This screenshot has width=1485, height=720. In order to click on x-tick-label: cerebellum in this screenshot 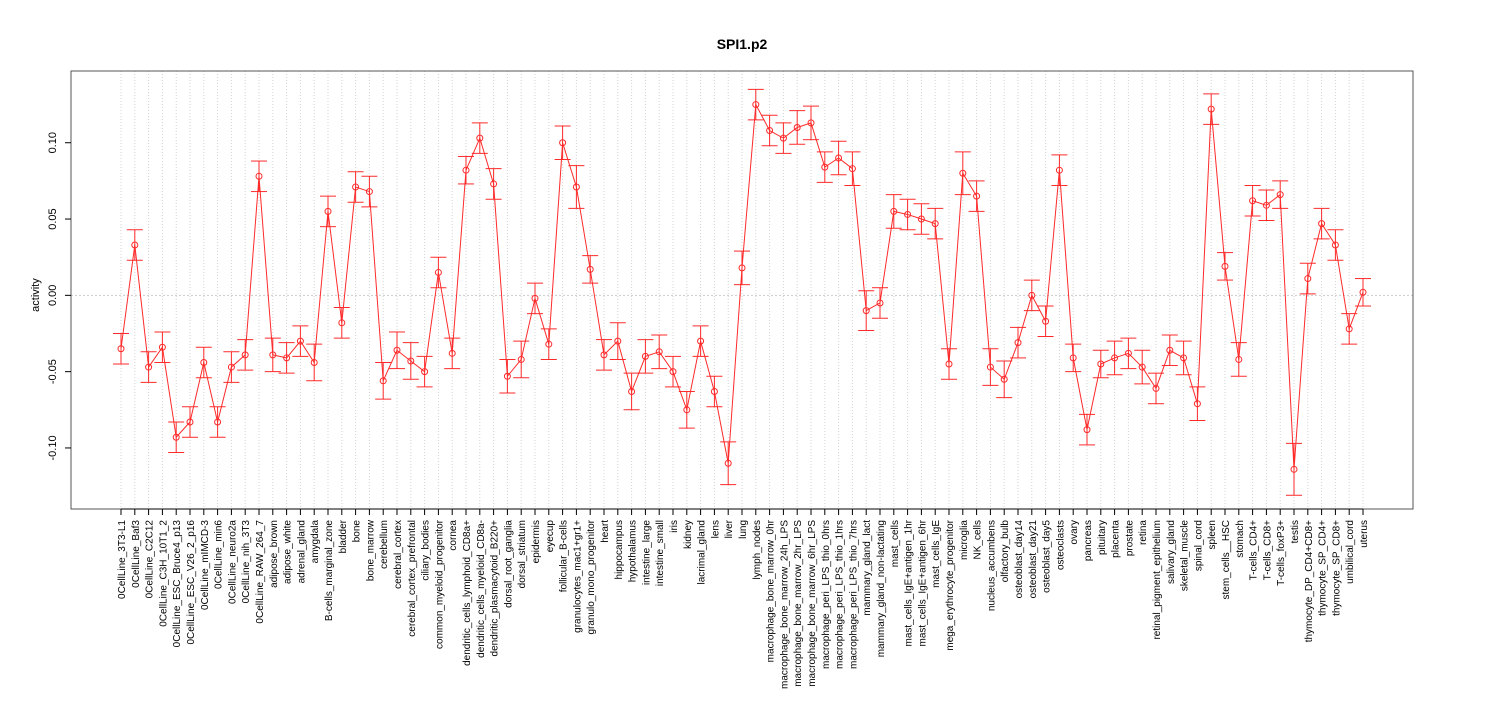, I will do `click(384, 544)`.